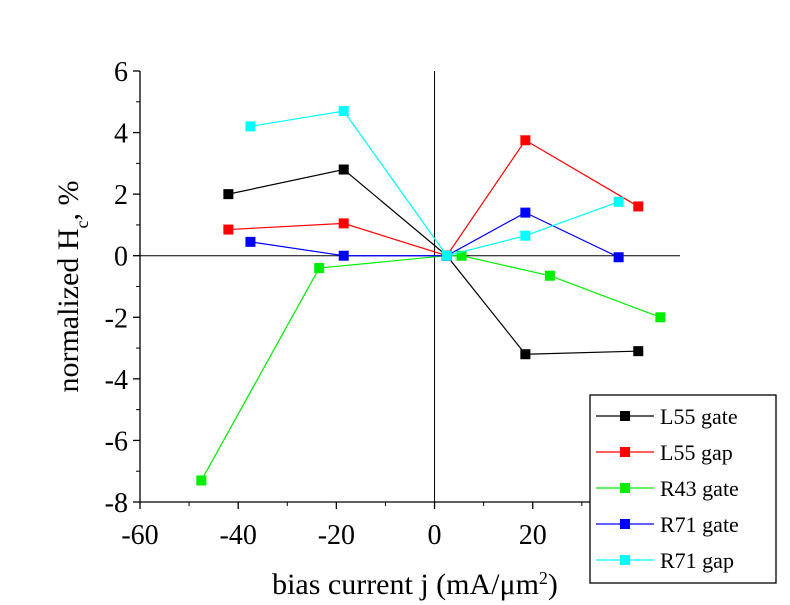 This screenshot has width=790, height=605. I want to click on legend-item: L55 gate, so click(667, 416).